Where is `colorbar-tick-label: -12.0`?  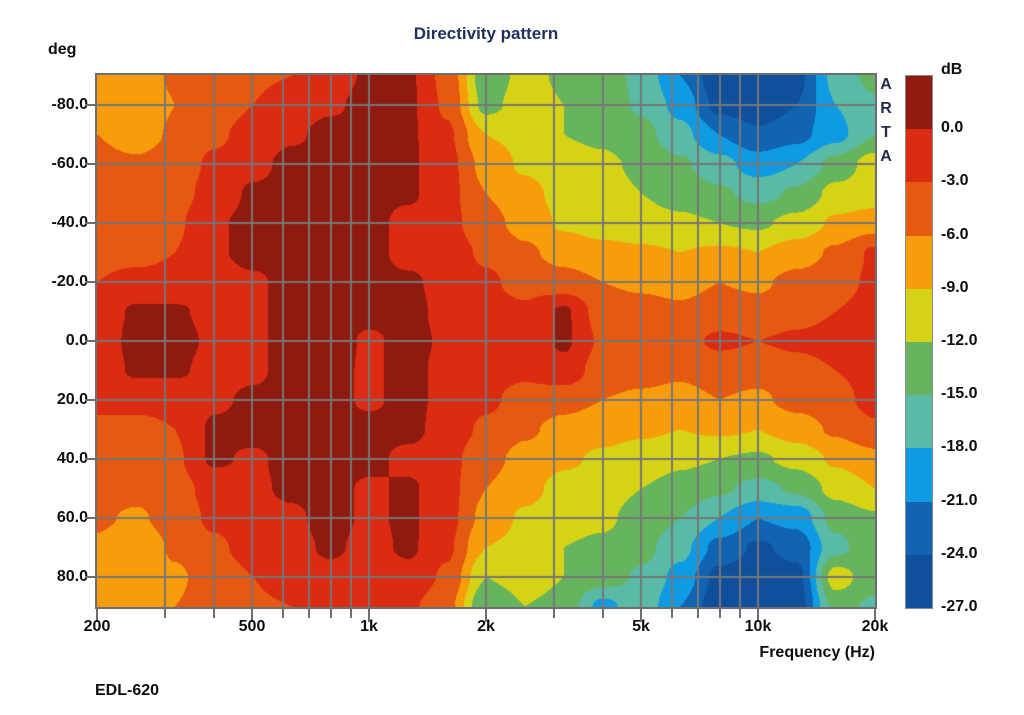
colorbar-tick-label: -12.0 is located at coordinates (959, 340).